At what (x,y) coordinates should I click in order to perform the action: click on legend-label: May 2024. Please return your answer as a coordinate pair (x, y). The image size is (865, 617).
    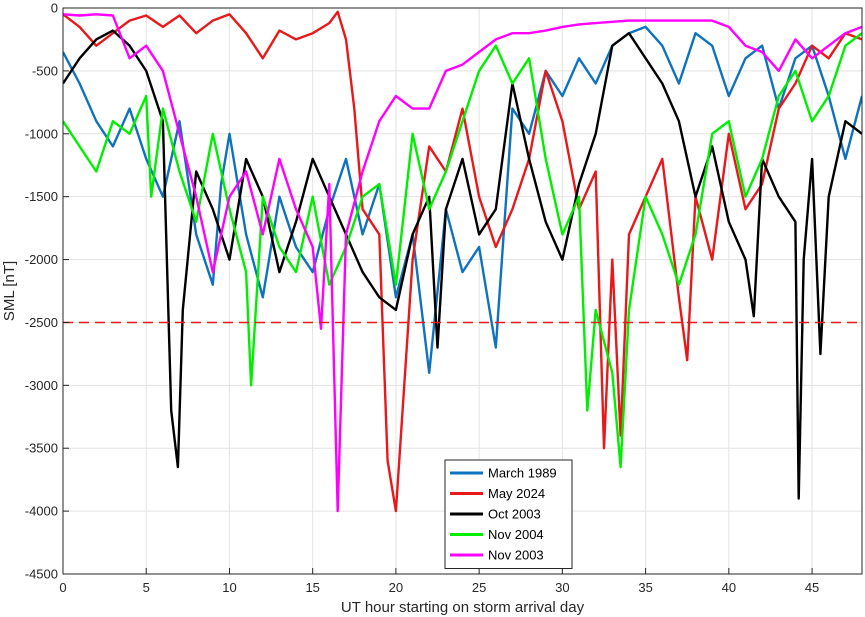
    Looking at the image, I should click on (516, 493).